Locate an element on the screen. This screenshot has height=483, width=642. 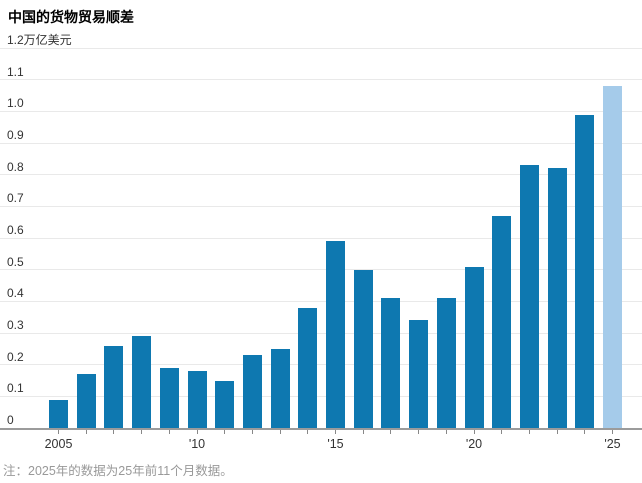
y-axis-max-unit-label: 1.2万亿美元 is located at coordinates (38, 40).